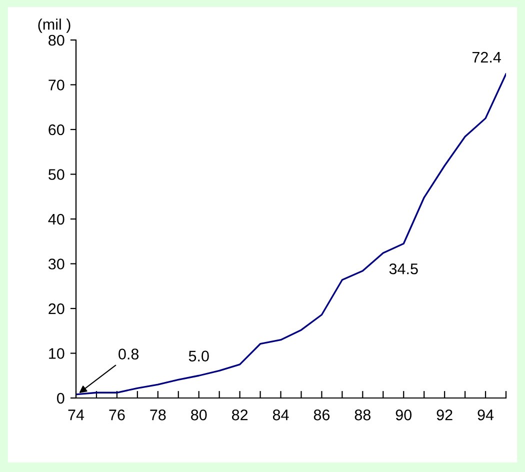  What do you see at coordinates (56, 219) in the screenshot?
I see `y-tick-label: 40` at bounding box center [56, 219].